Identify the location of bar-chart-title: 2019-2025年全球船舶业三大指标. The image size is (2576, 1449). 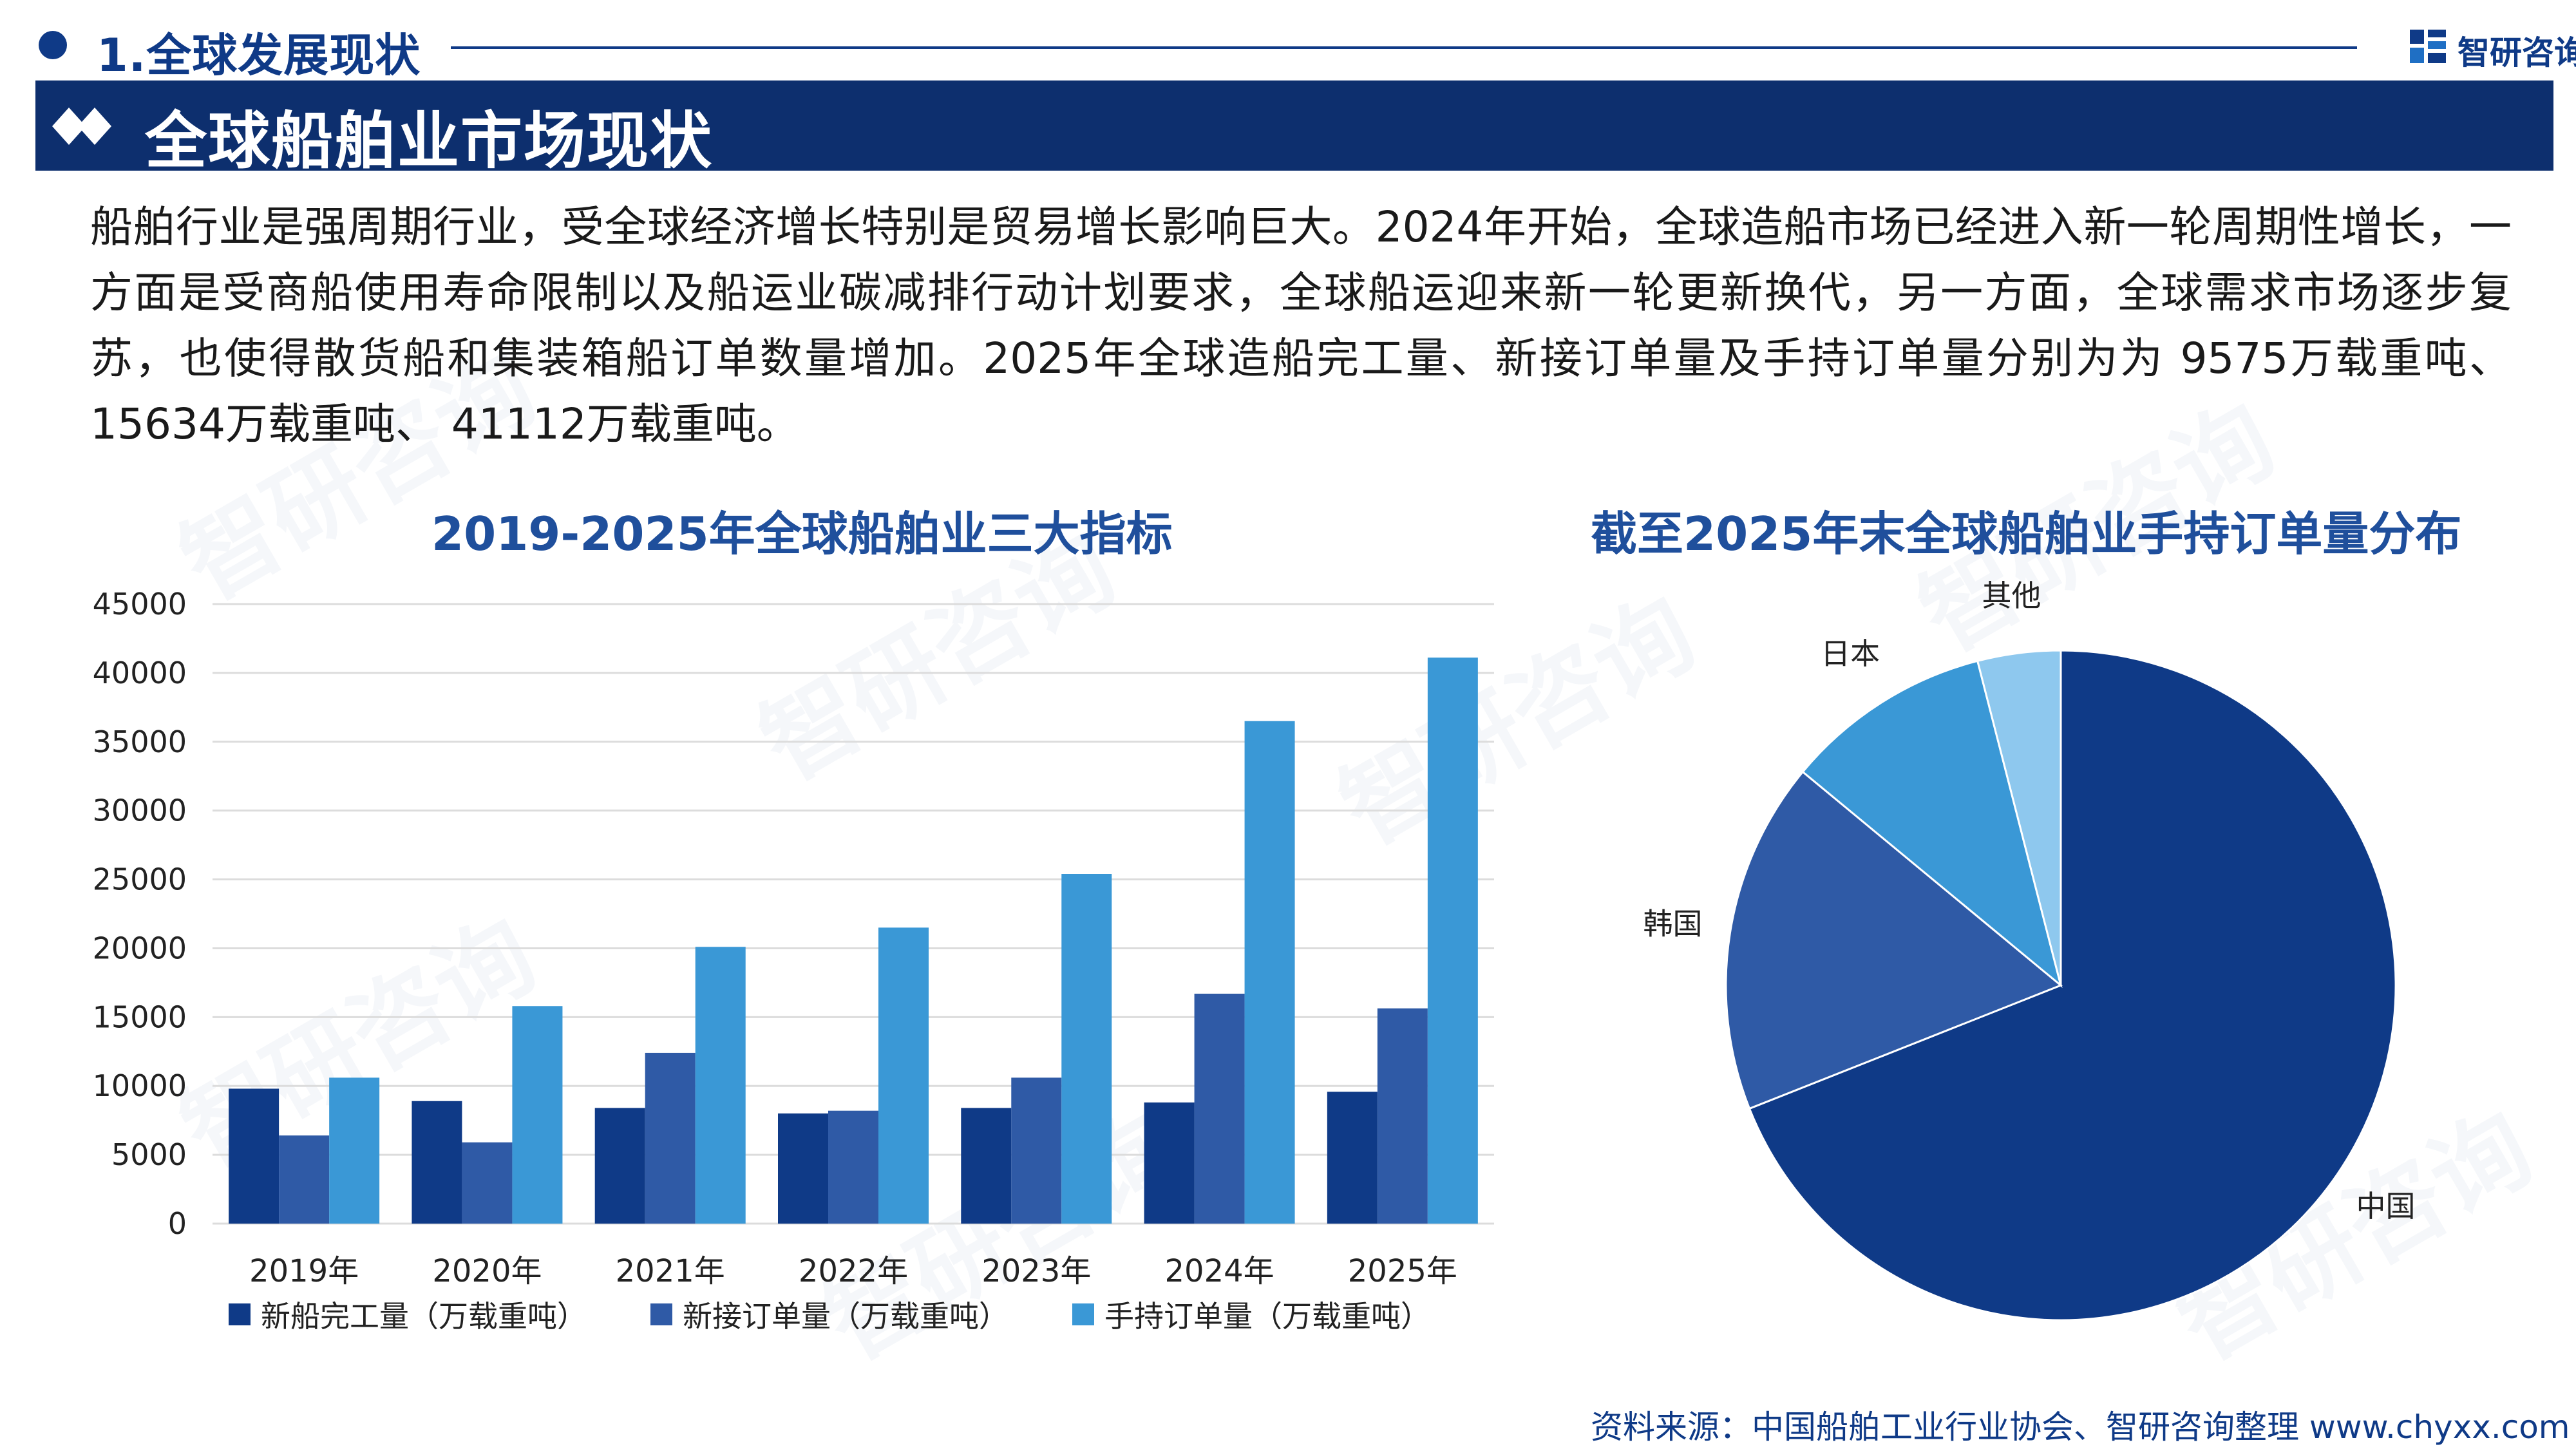
(802, 534).